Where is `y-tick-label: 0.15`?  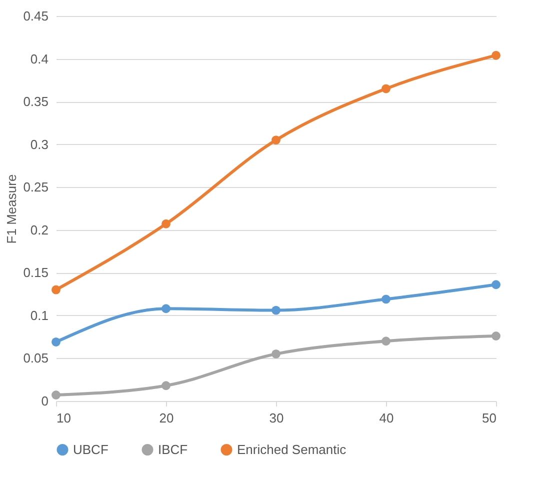 y-tick-label: 0.15 is located at coordinates (35, 272).